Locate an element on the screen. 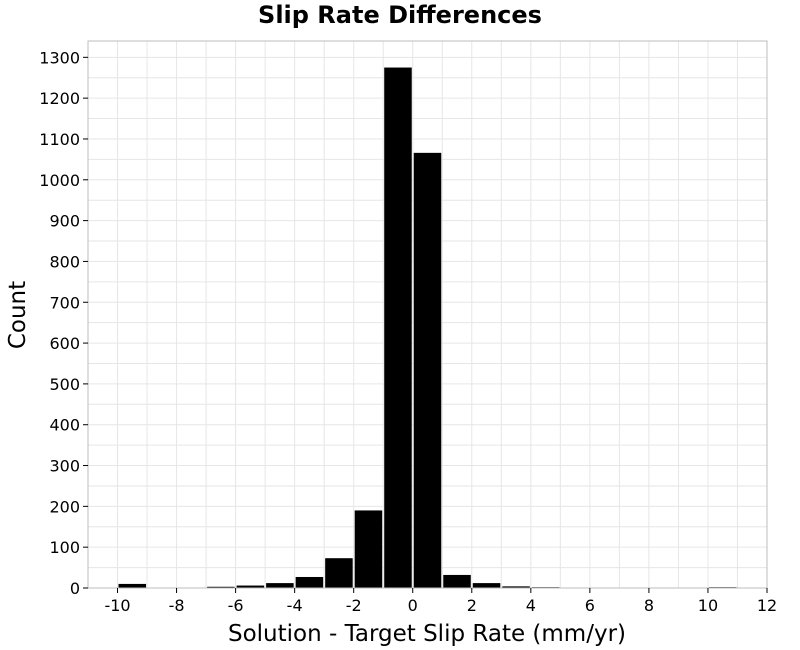 This screenshot has height=650, width=800. x-tick-label: -6 is located at coordinates (236, 605).